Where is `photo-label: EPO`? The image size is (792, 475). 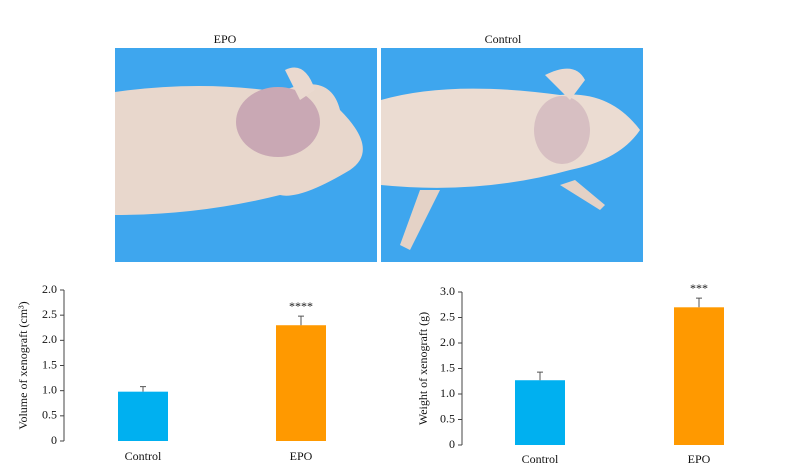
photo-label: EPO is located at coordinates (225, 39).